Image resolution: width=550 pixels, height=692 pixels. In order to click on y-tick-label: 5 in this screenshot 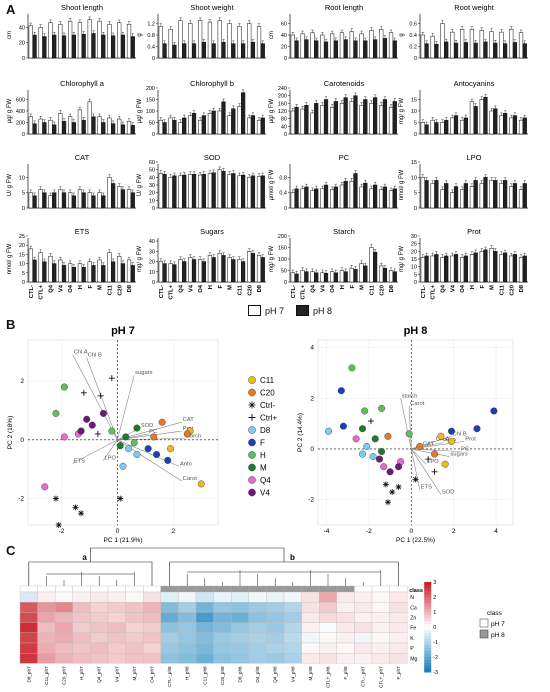, I will do `click(23, 194)`.